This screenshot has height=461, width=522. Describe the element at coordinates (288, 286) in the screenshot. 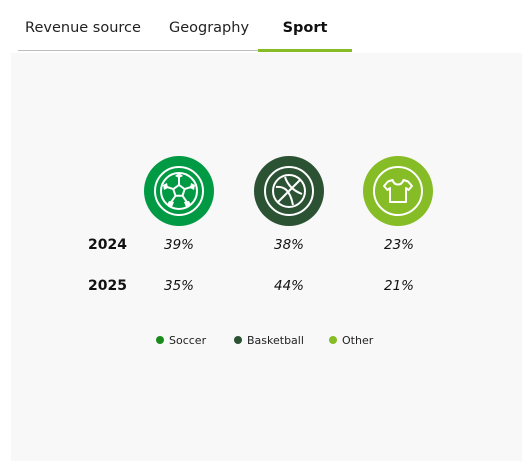

I see `basketball-share-2025: 44%` at that location.